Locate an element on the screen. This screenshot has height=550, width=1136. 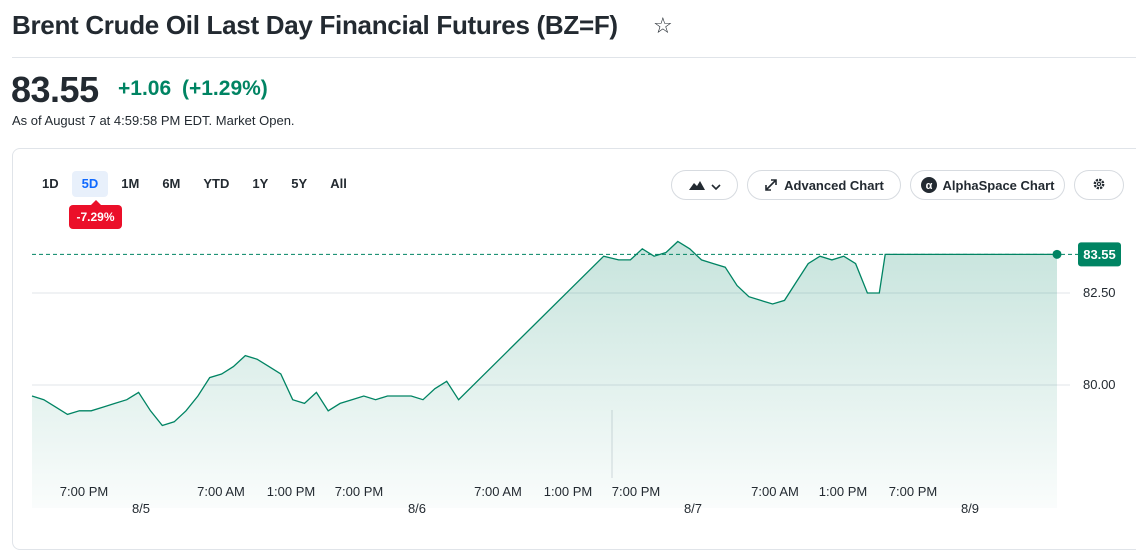
advanced-chart-button: Advanced Chart is located at coordinates (824, 185).